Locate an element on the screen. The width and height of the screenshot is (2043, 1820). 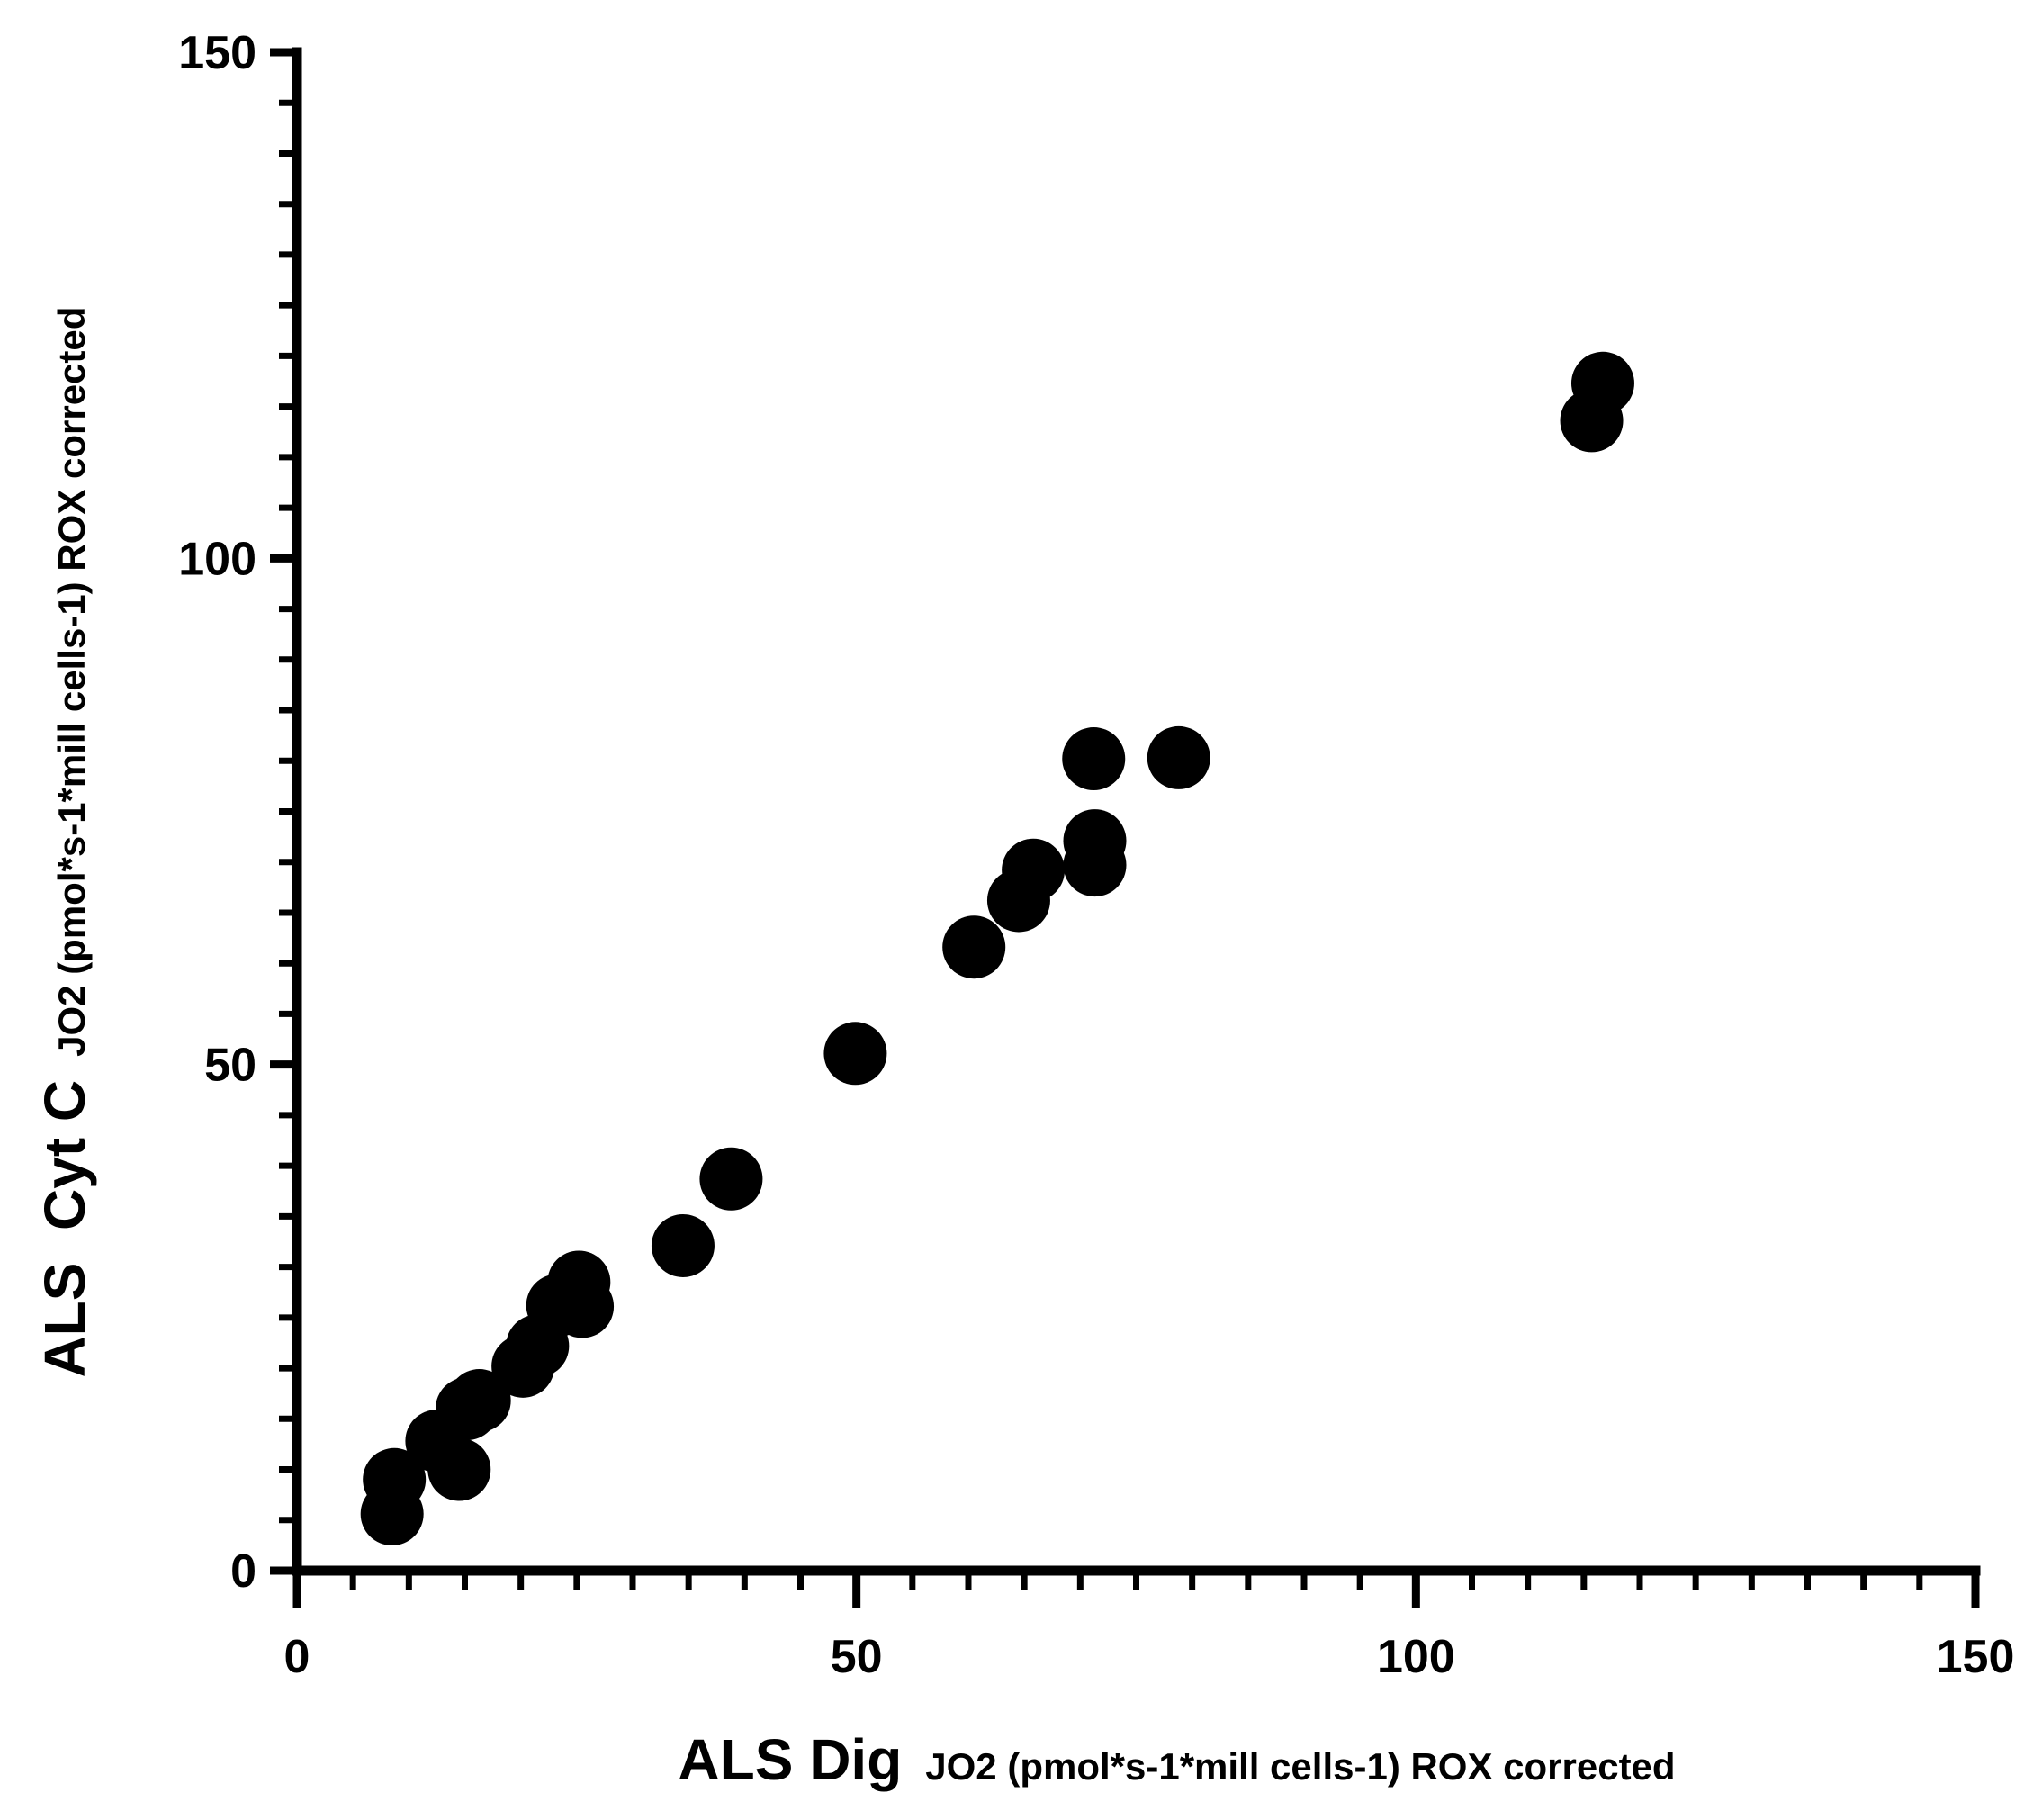
x-tick-label: 50 is located at coordinates (857, 1657).